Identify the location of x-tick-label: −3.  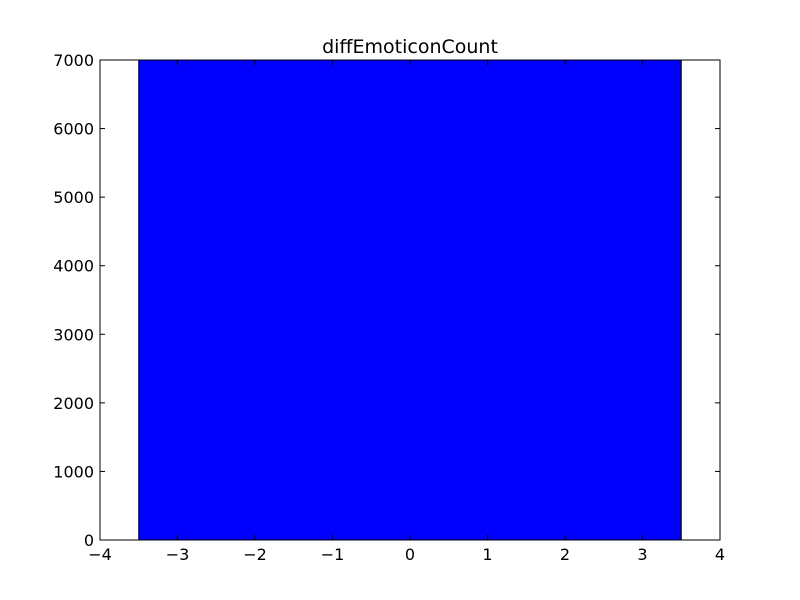
(178, 554).